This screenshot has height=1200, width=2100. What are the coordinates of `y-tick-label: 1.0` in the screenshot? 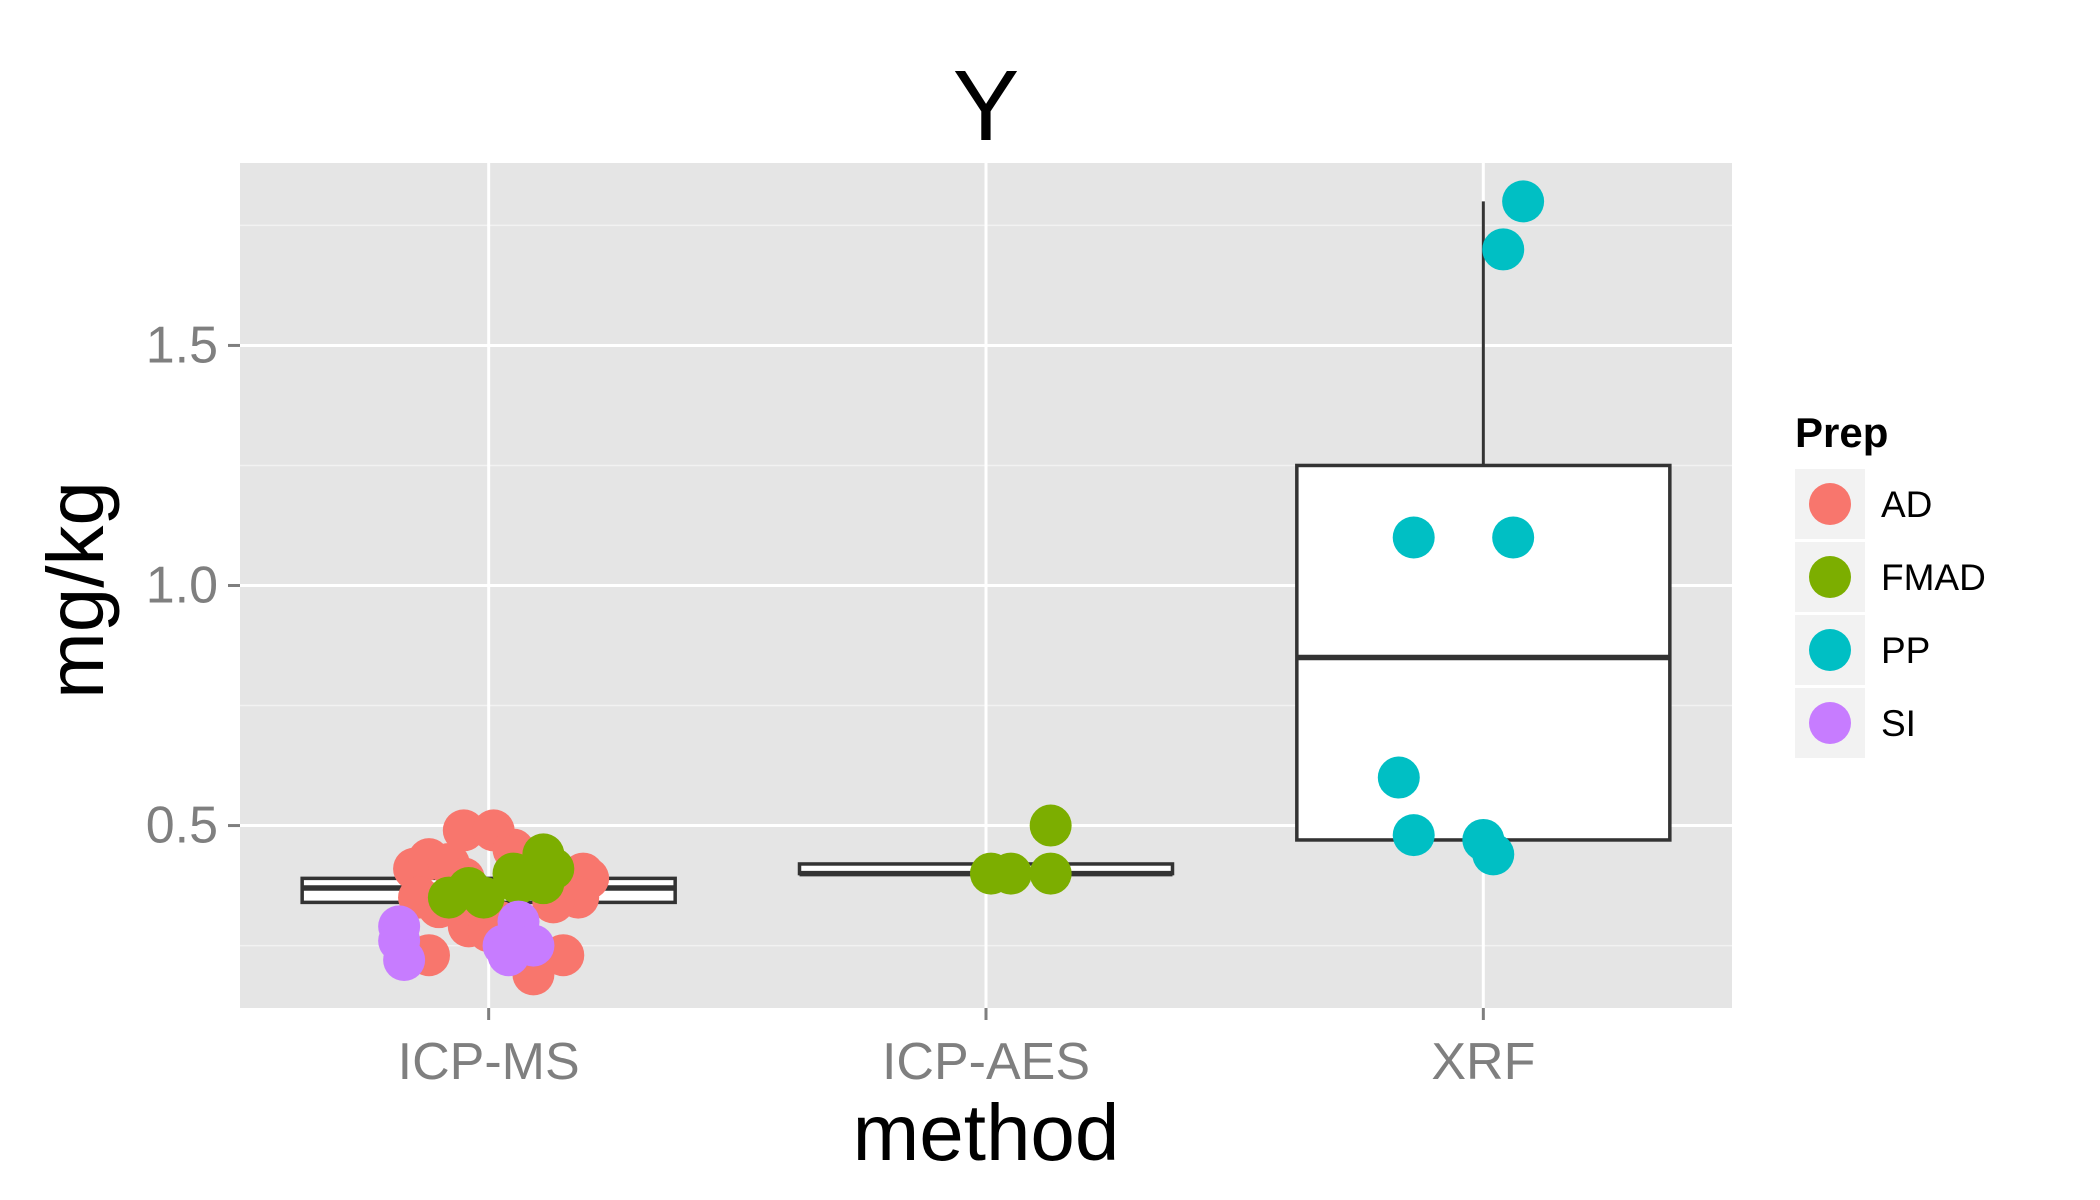 It's located at (182, 586).